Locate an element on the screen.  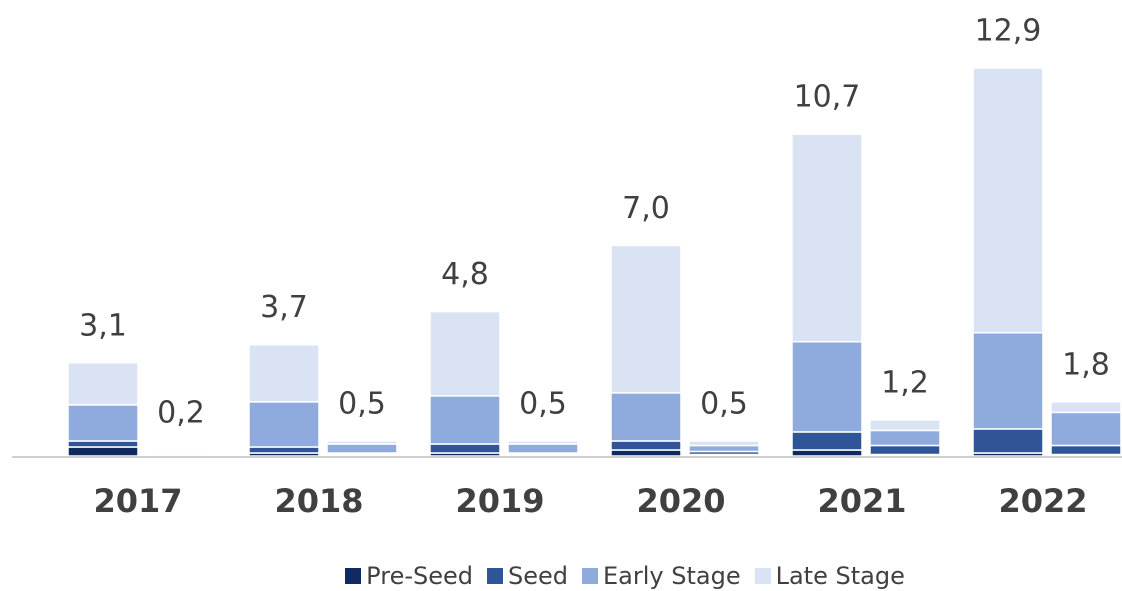
x-tick-label: 2021 is located at coordinates (861, 501).